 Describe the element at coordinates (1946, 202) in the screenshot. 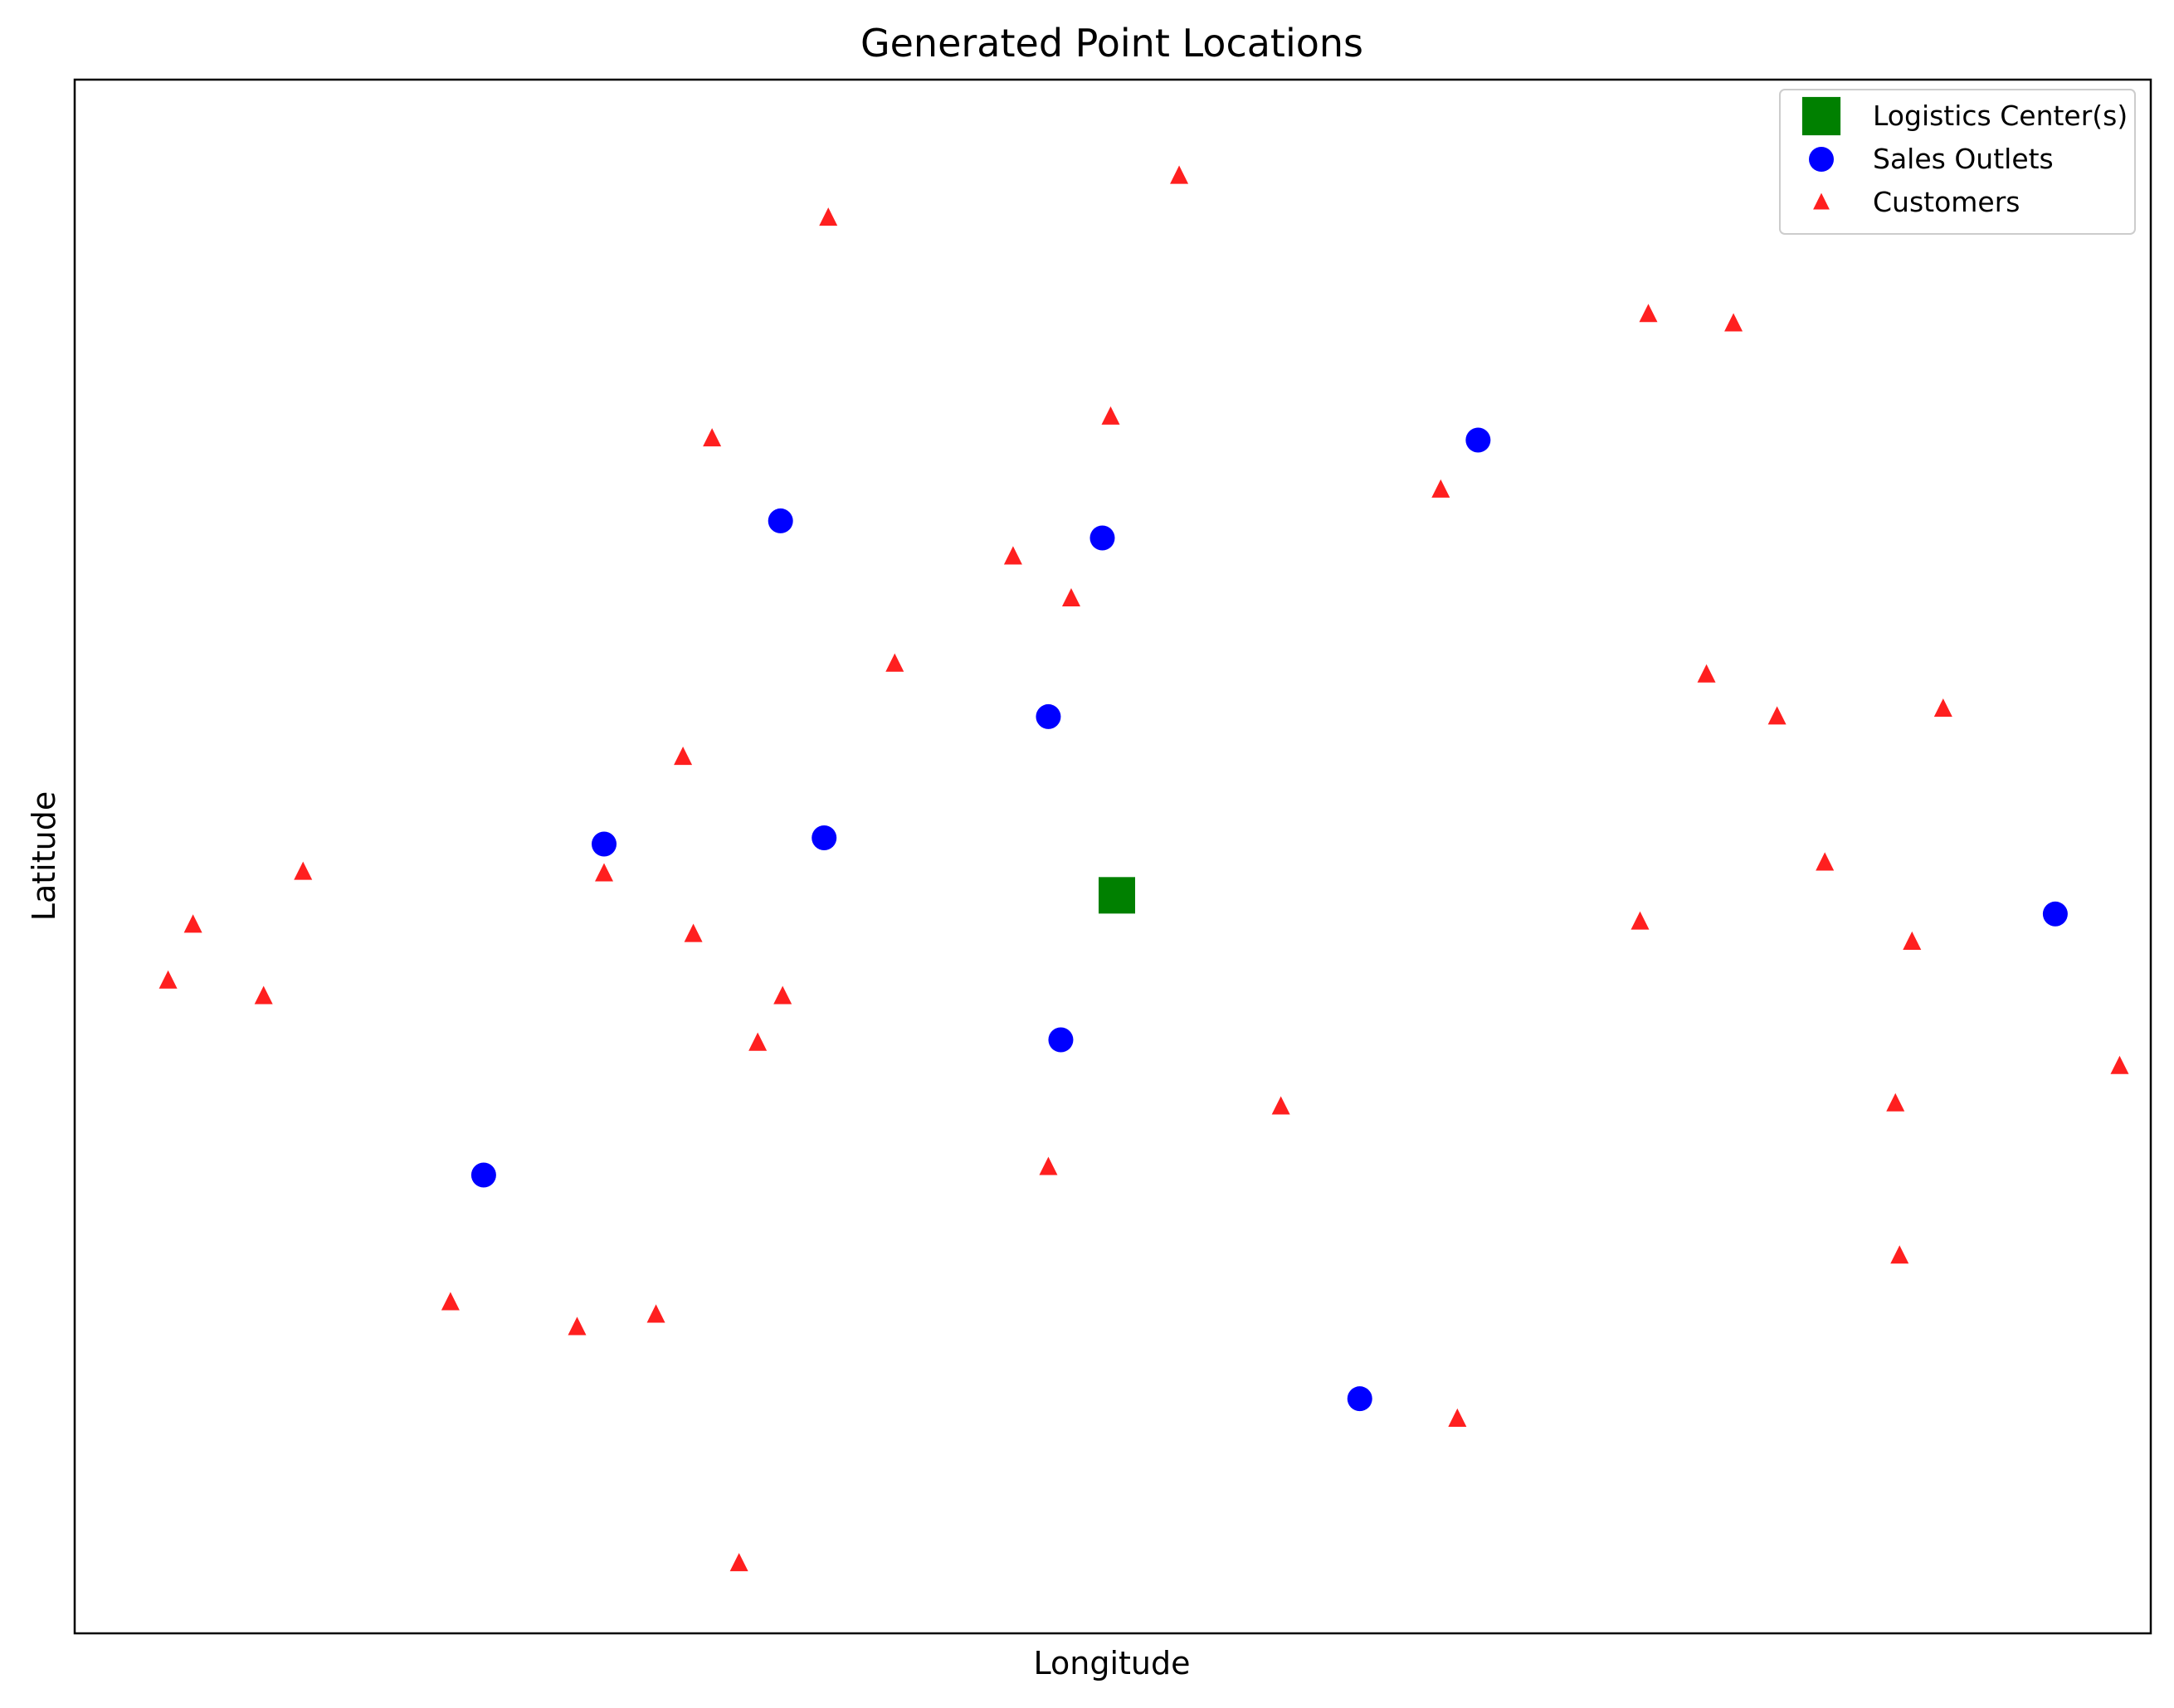

I see `legend-label-customers: Customers` at that location.